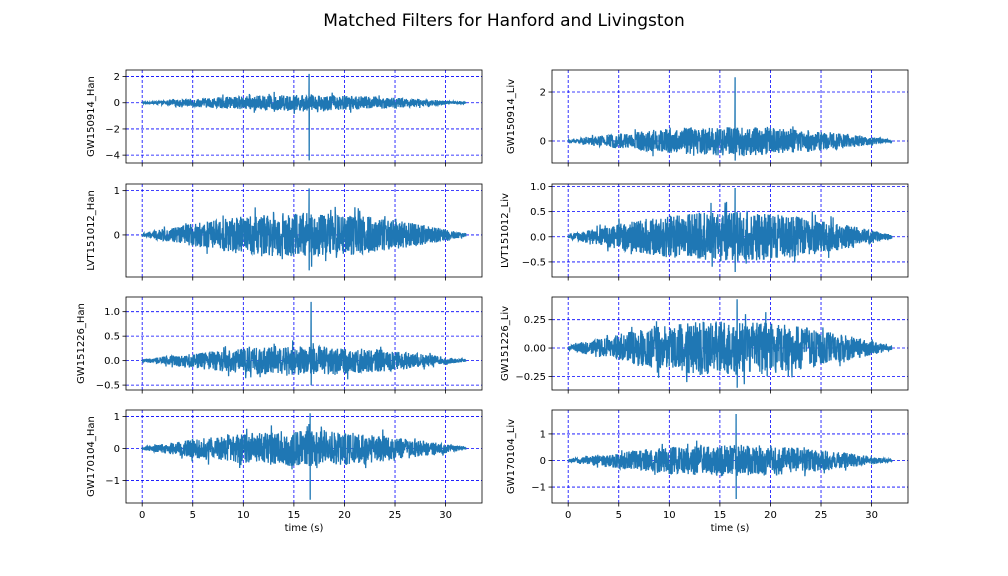  I want to click on panel-GW151226_Han: −0.5 0.0 0.5 1.0 GW151226_Han, so click(279, 345).